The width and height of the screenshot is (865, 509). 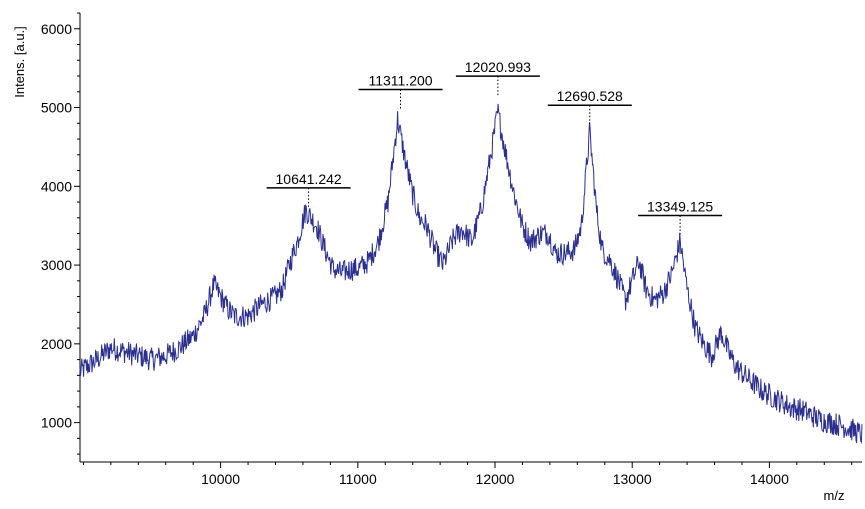 What do you see at coordinates (56, 265) in the screenshot?
I see `y-tick-label: 3000` at bounding box center [56, 265].